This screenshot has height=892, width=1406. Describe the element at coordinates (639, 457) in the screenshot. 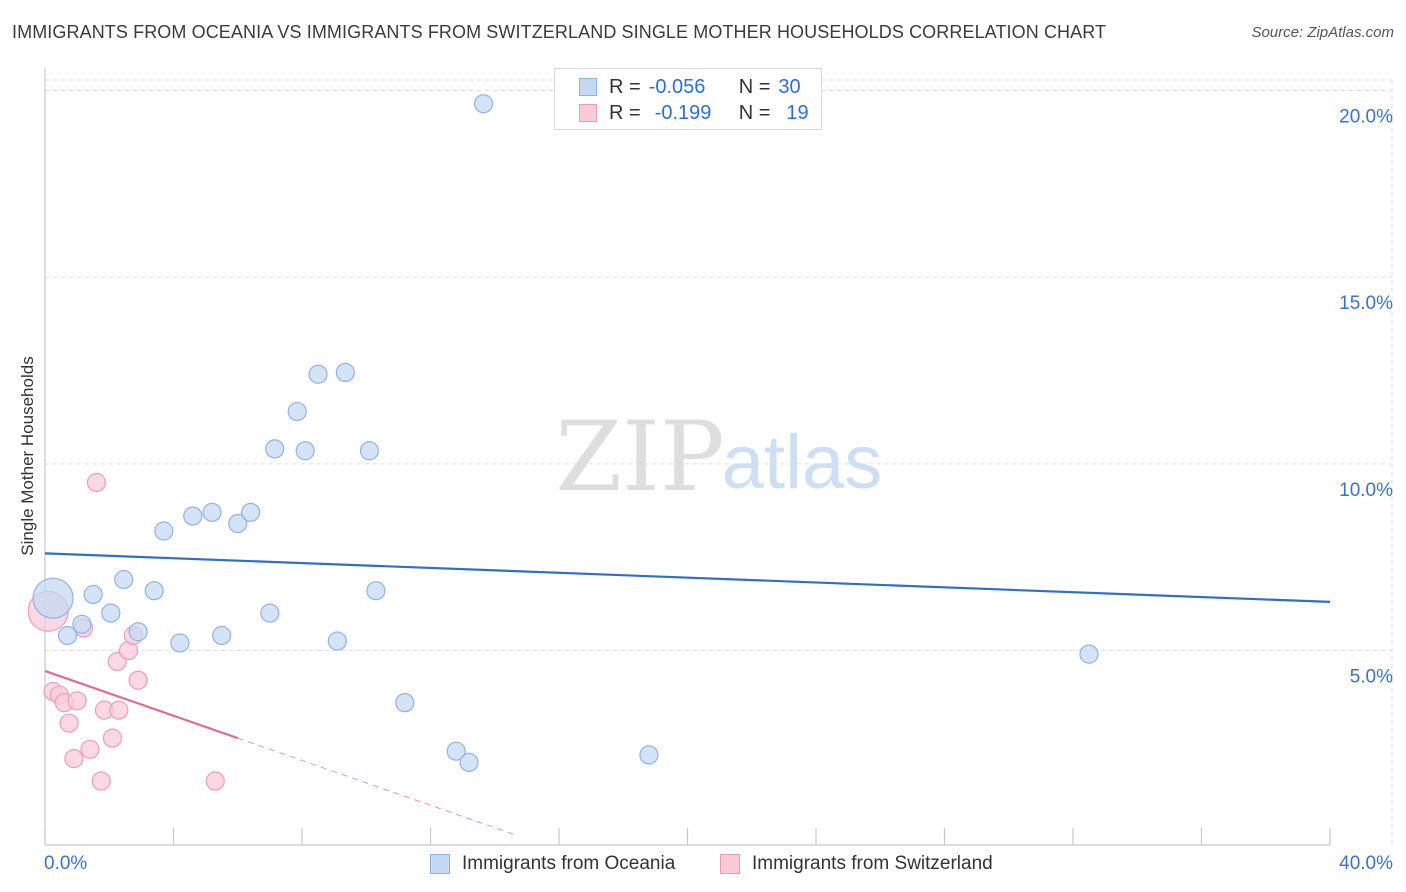

I see `watermark-zip: ZIP` at that location.